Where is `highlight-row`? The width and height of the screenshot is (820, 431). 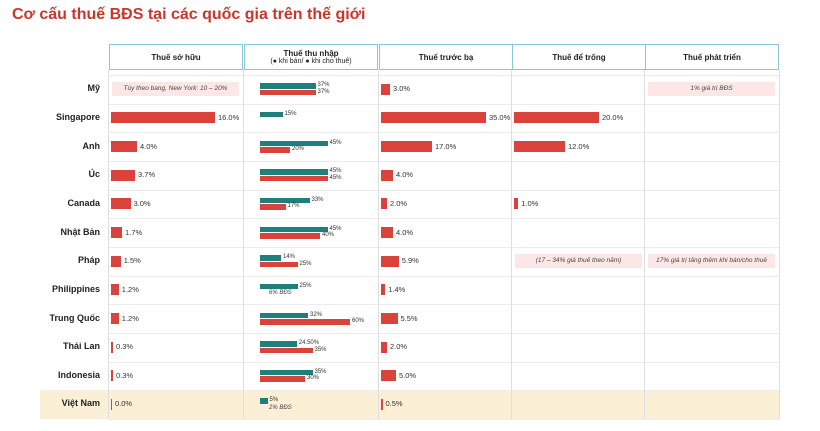
highlight-row is located at coordinates (410, 404).